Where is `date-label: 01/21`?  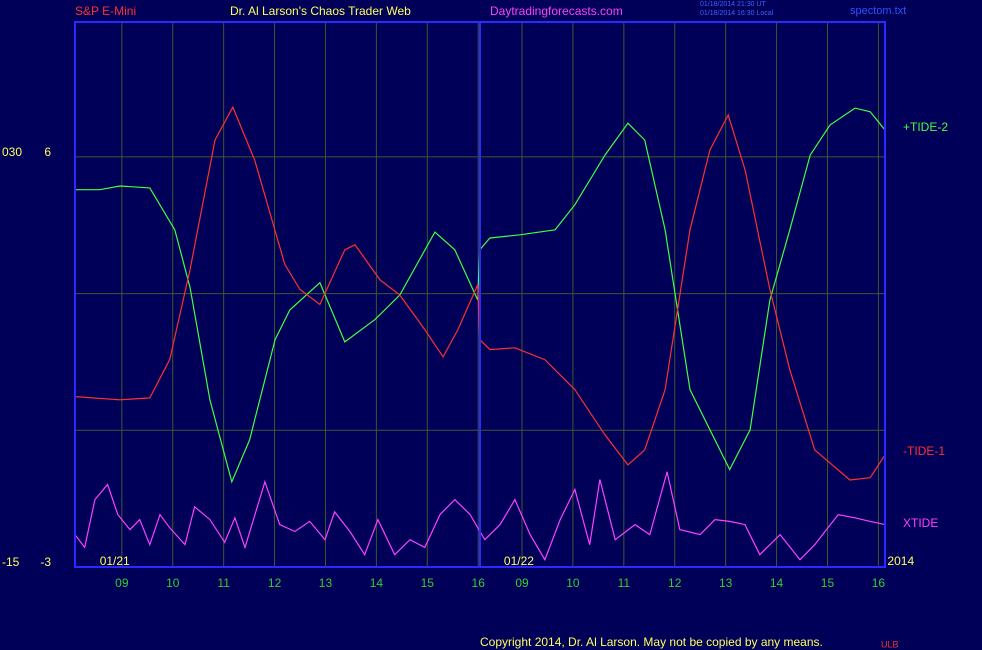
date-label: 01/21 is located at coordinates (115, 561).